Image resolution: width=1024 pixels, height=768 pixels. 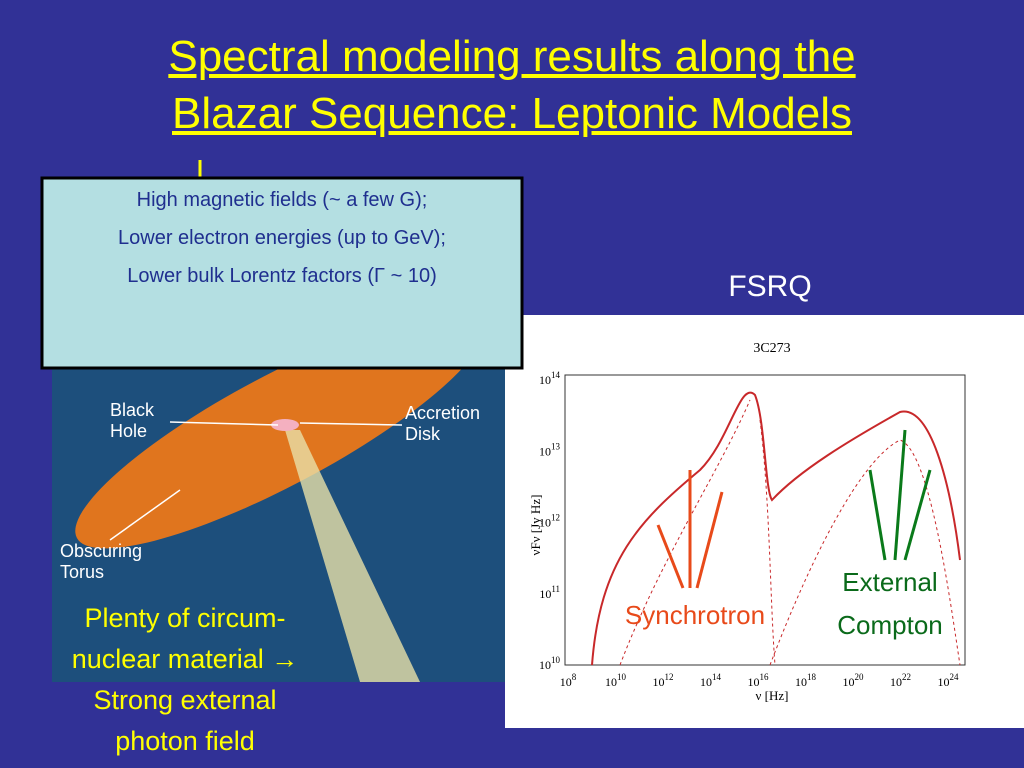 I want to click on tick-exp: 13, so click(x=556, y=446).